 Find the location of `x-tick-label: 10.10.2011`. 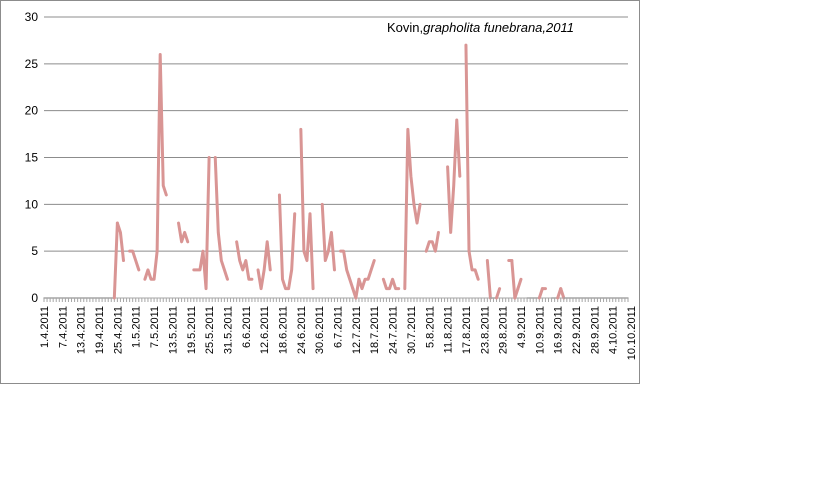

x-tick-label: 10.10.2011 is located at coordinates (632, 333).